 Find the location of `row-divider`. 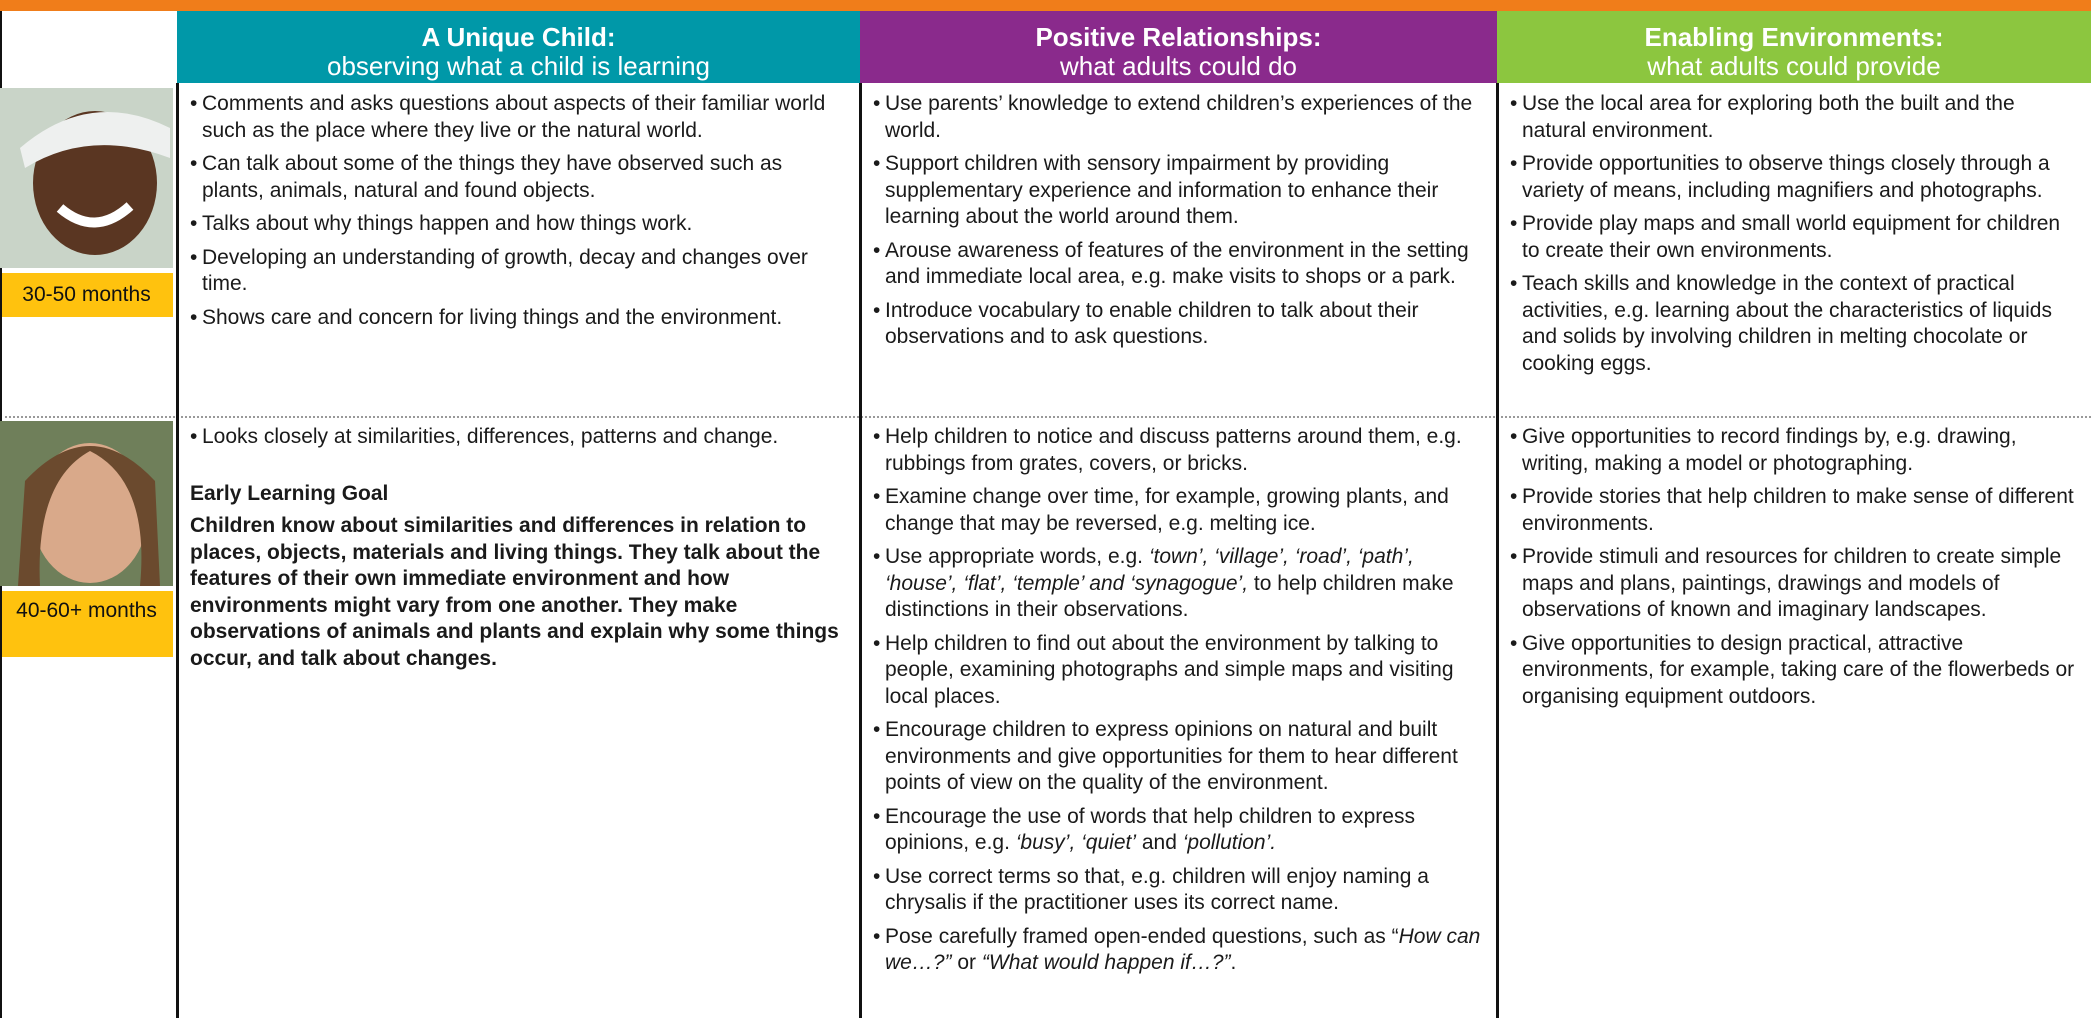

row-divider is located at coordinates (1045, 417).